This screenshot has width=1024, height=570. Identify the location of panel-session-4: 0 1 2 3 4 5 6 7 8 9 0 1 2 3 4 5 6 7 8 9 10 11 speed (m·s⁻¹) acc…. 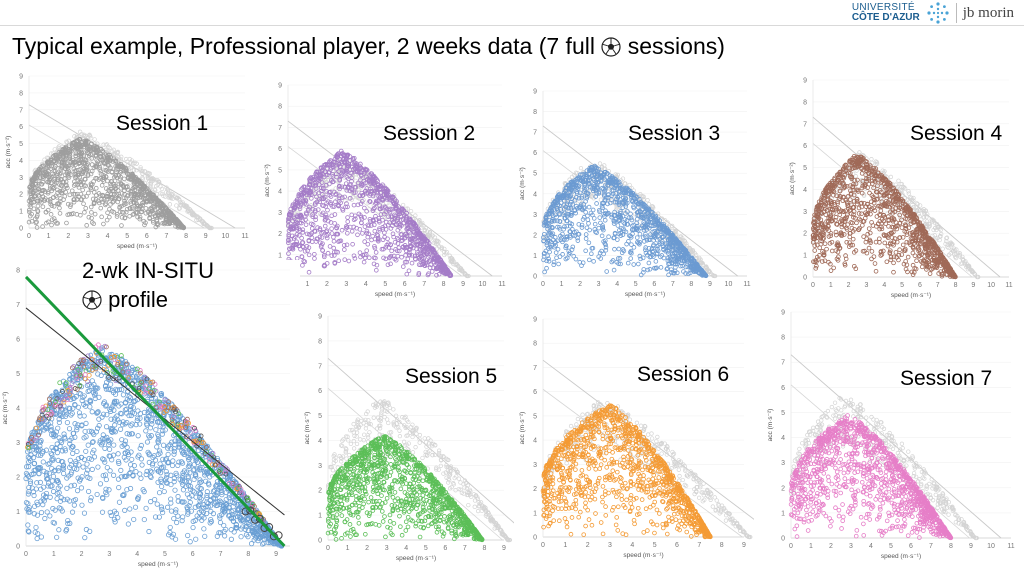
(903, 184).